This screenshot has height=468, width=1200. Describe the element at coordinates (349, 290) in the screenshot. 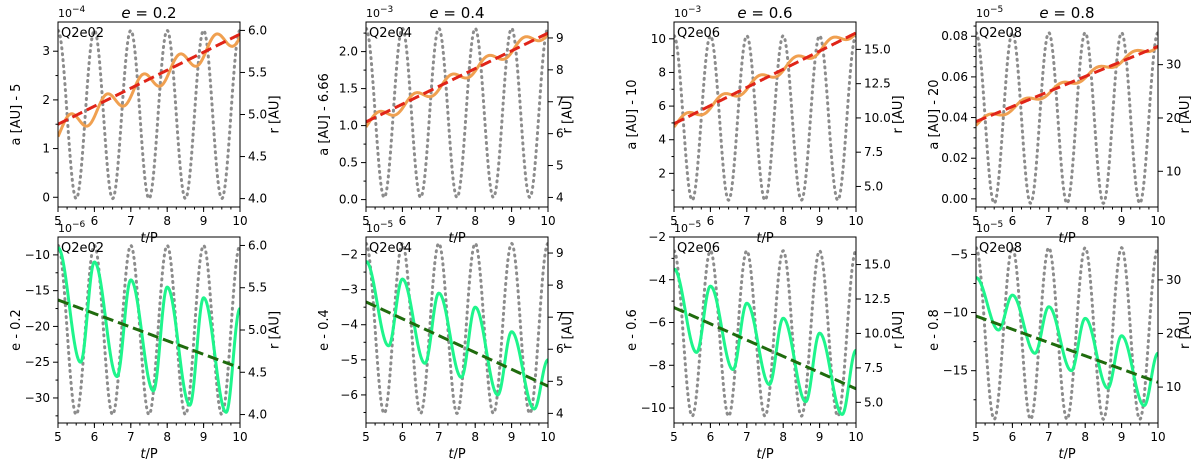

I see `y-tick-label: −3` at that location.